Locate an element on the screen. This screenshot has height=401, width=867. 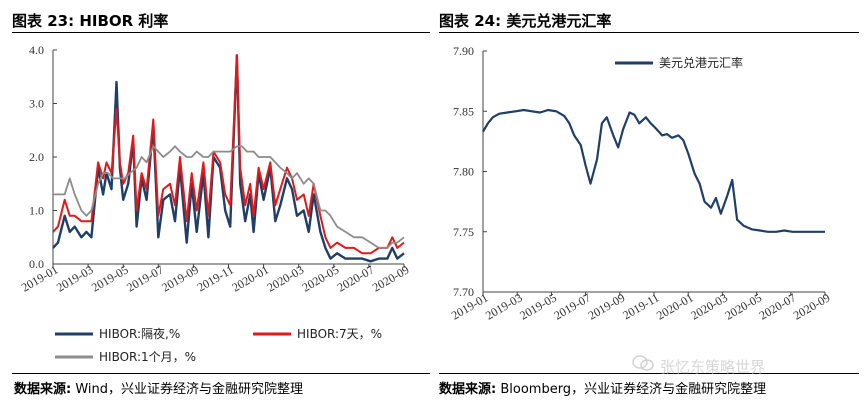
left-source-rule is located at coordinates (221, 373).